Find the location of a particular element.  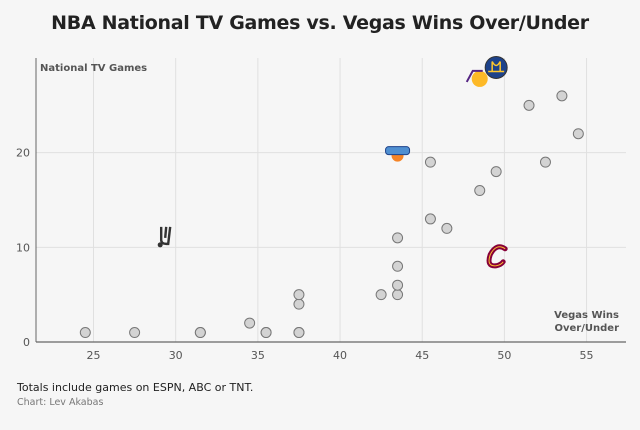

x-axis-label-line2: Over/Under is located at coordinates (587, 328).